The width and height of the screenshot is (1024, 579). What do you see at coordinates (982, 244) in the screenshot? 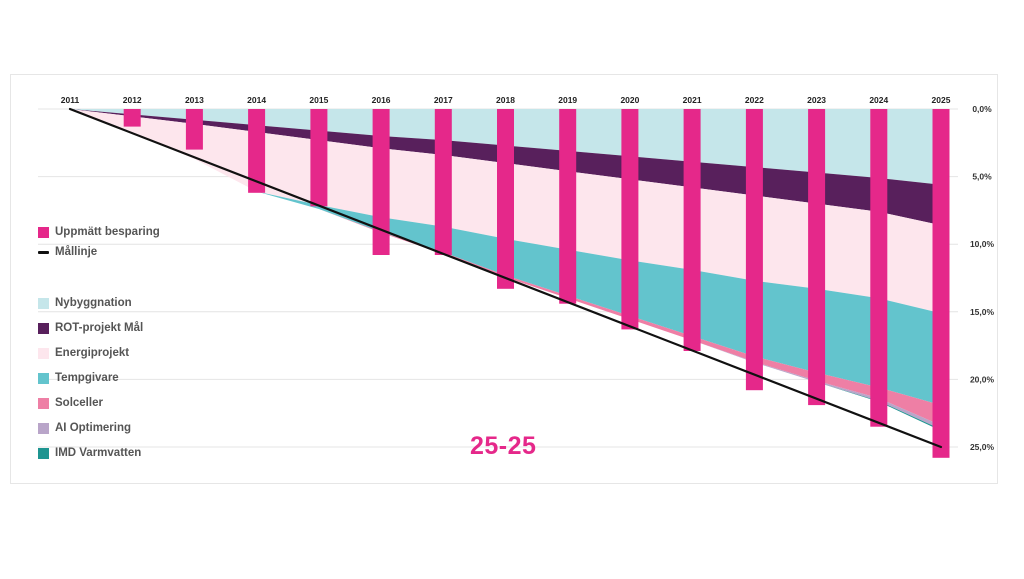
I see `y-tick-label: 10,0%` at bounding box center [982, 244].